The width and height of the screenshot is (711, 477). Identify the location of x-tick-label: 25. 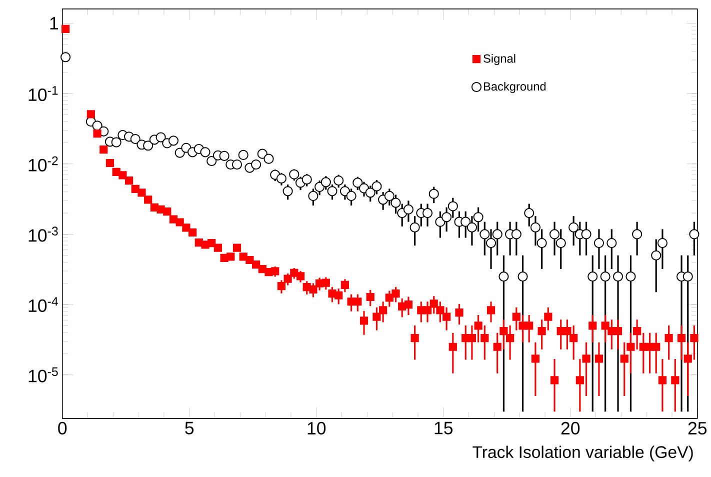
(697, 428).